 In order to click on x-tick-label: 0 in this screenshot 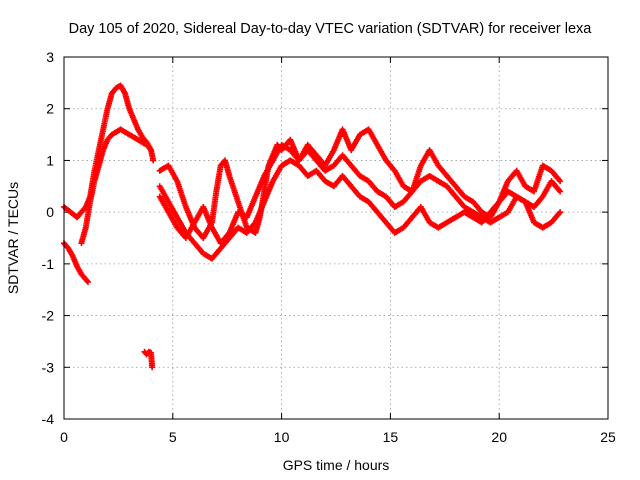, I will do `click(64, 437)`.